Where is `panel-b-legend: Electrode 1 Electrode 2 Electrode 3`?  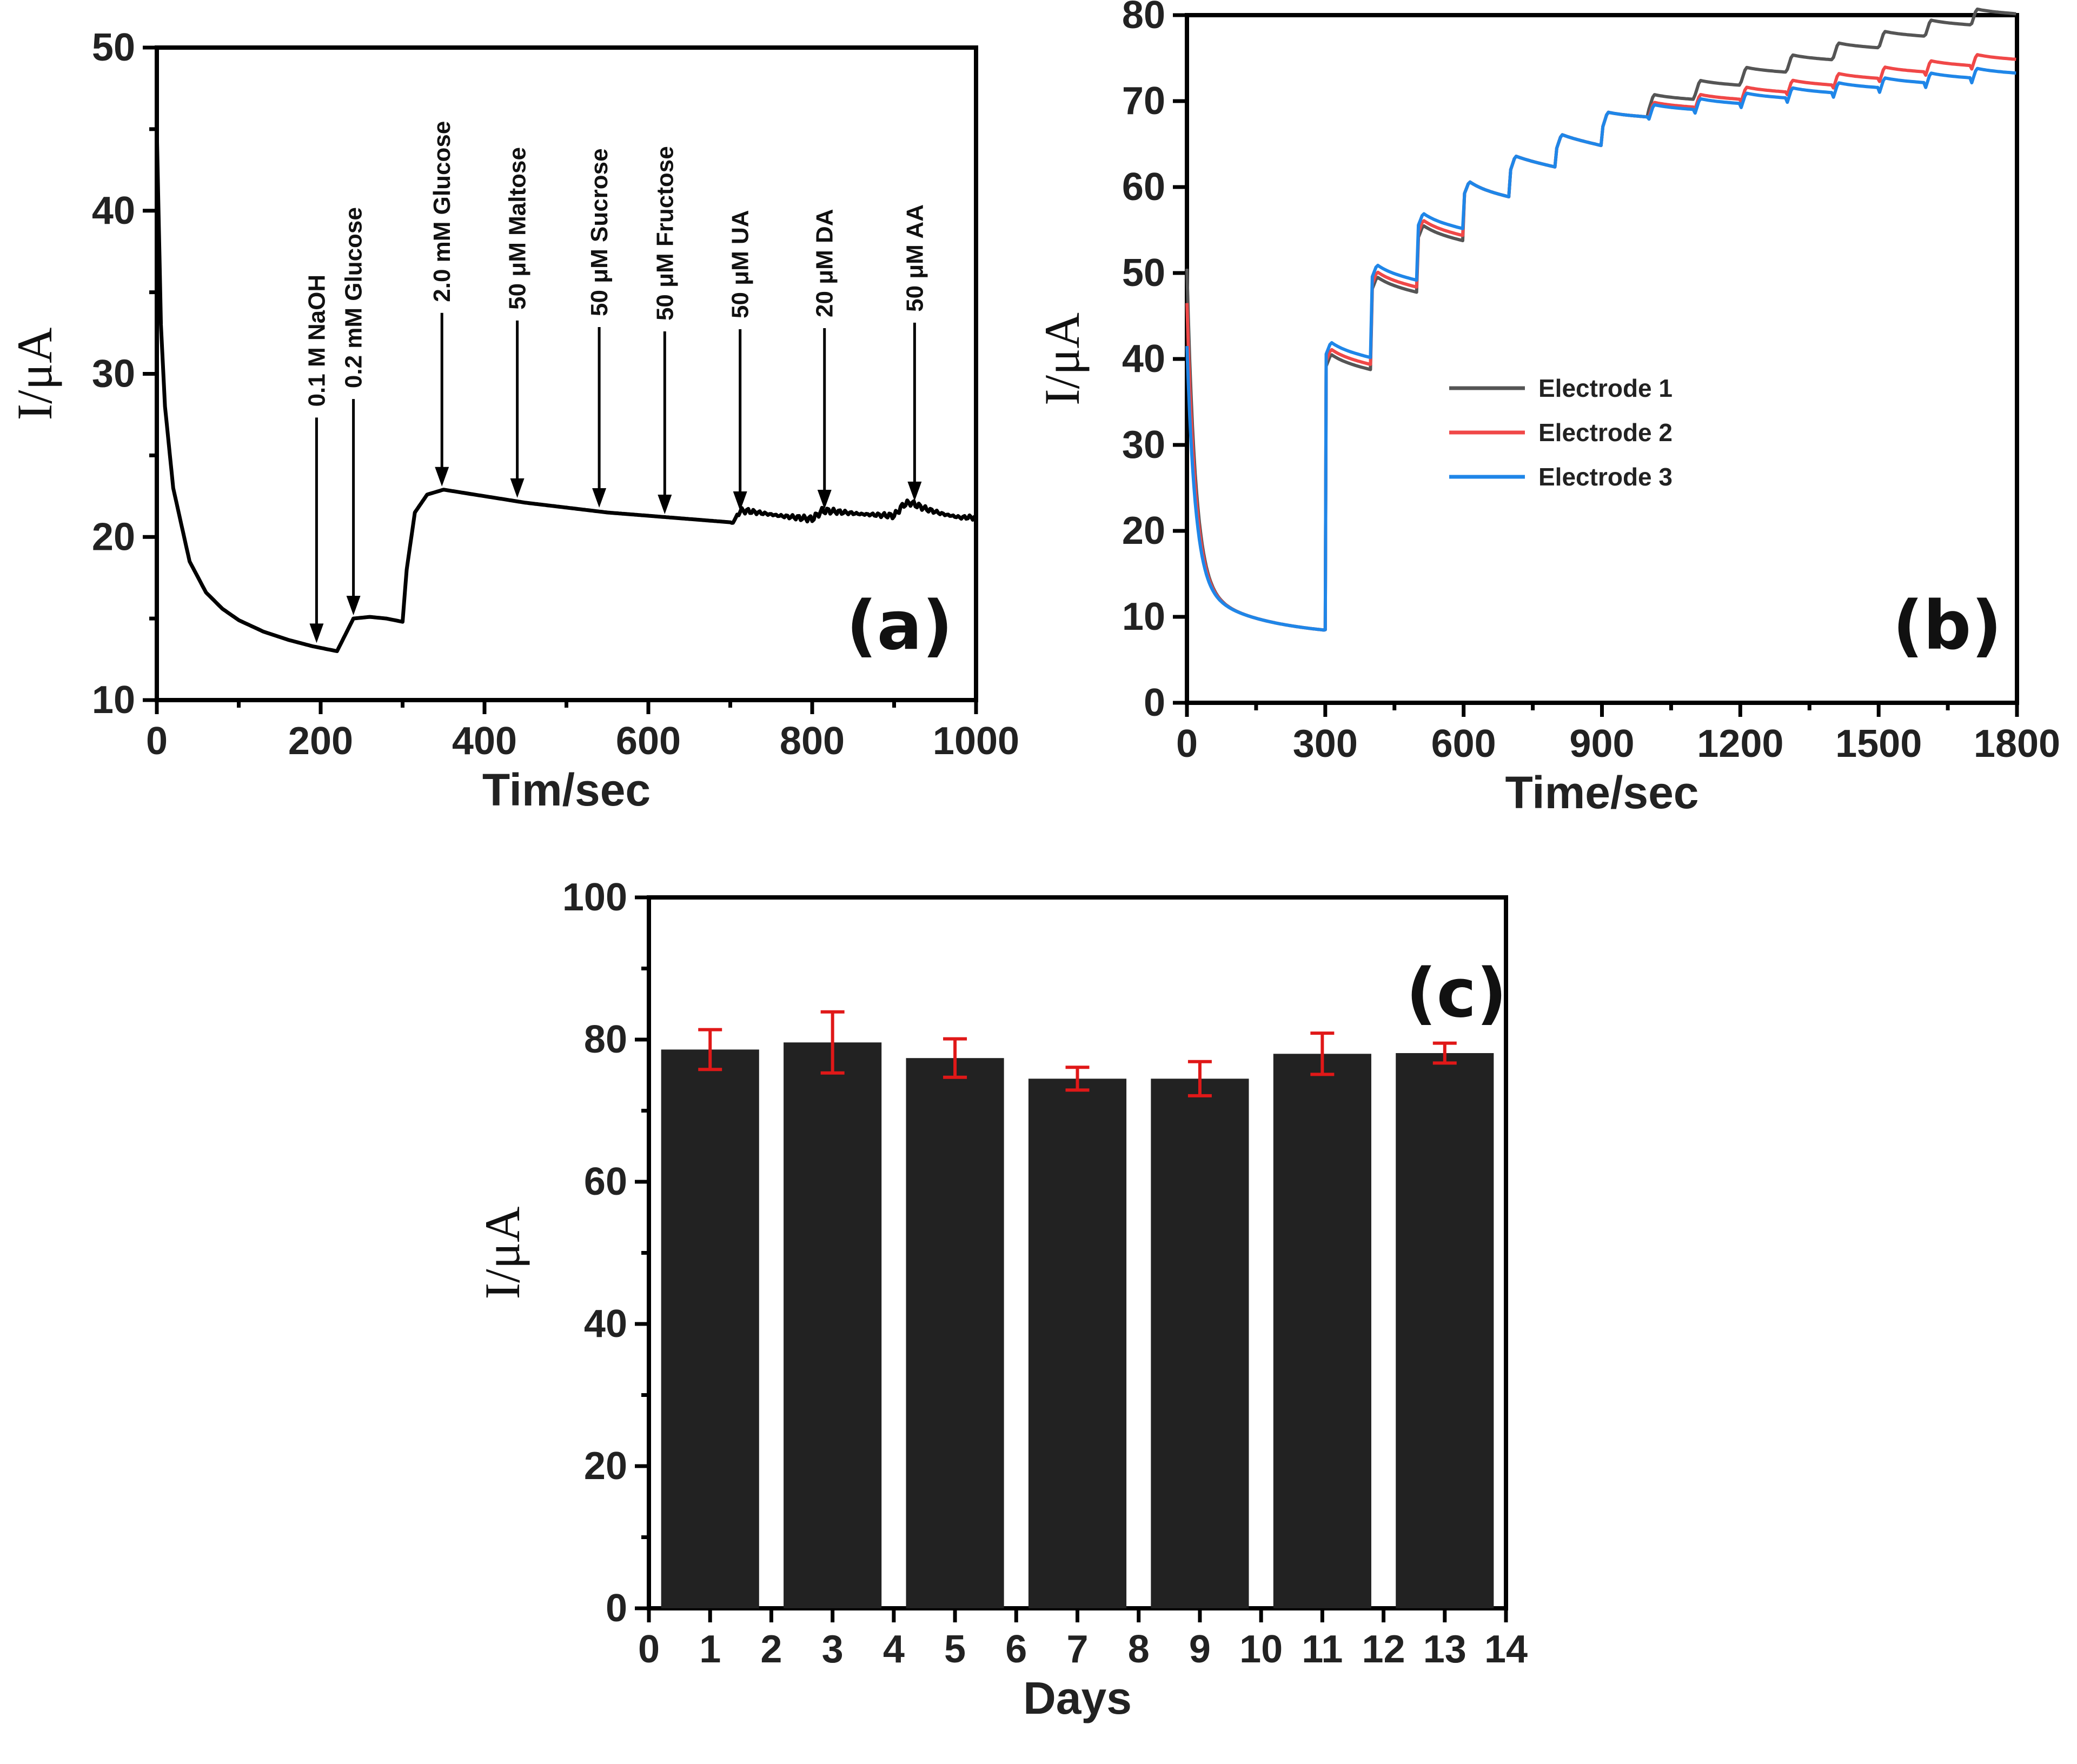 panel-b-legend: Electrode 1 Electrode 2 Electrode 3 is located at coordinates (1561, 432).